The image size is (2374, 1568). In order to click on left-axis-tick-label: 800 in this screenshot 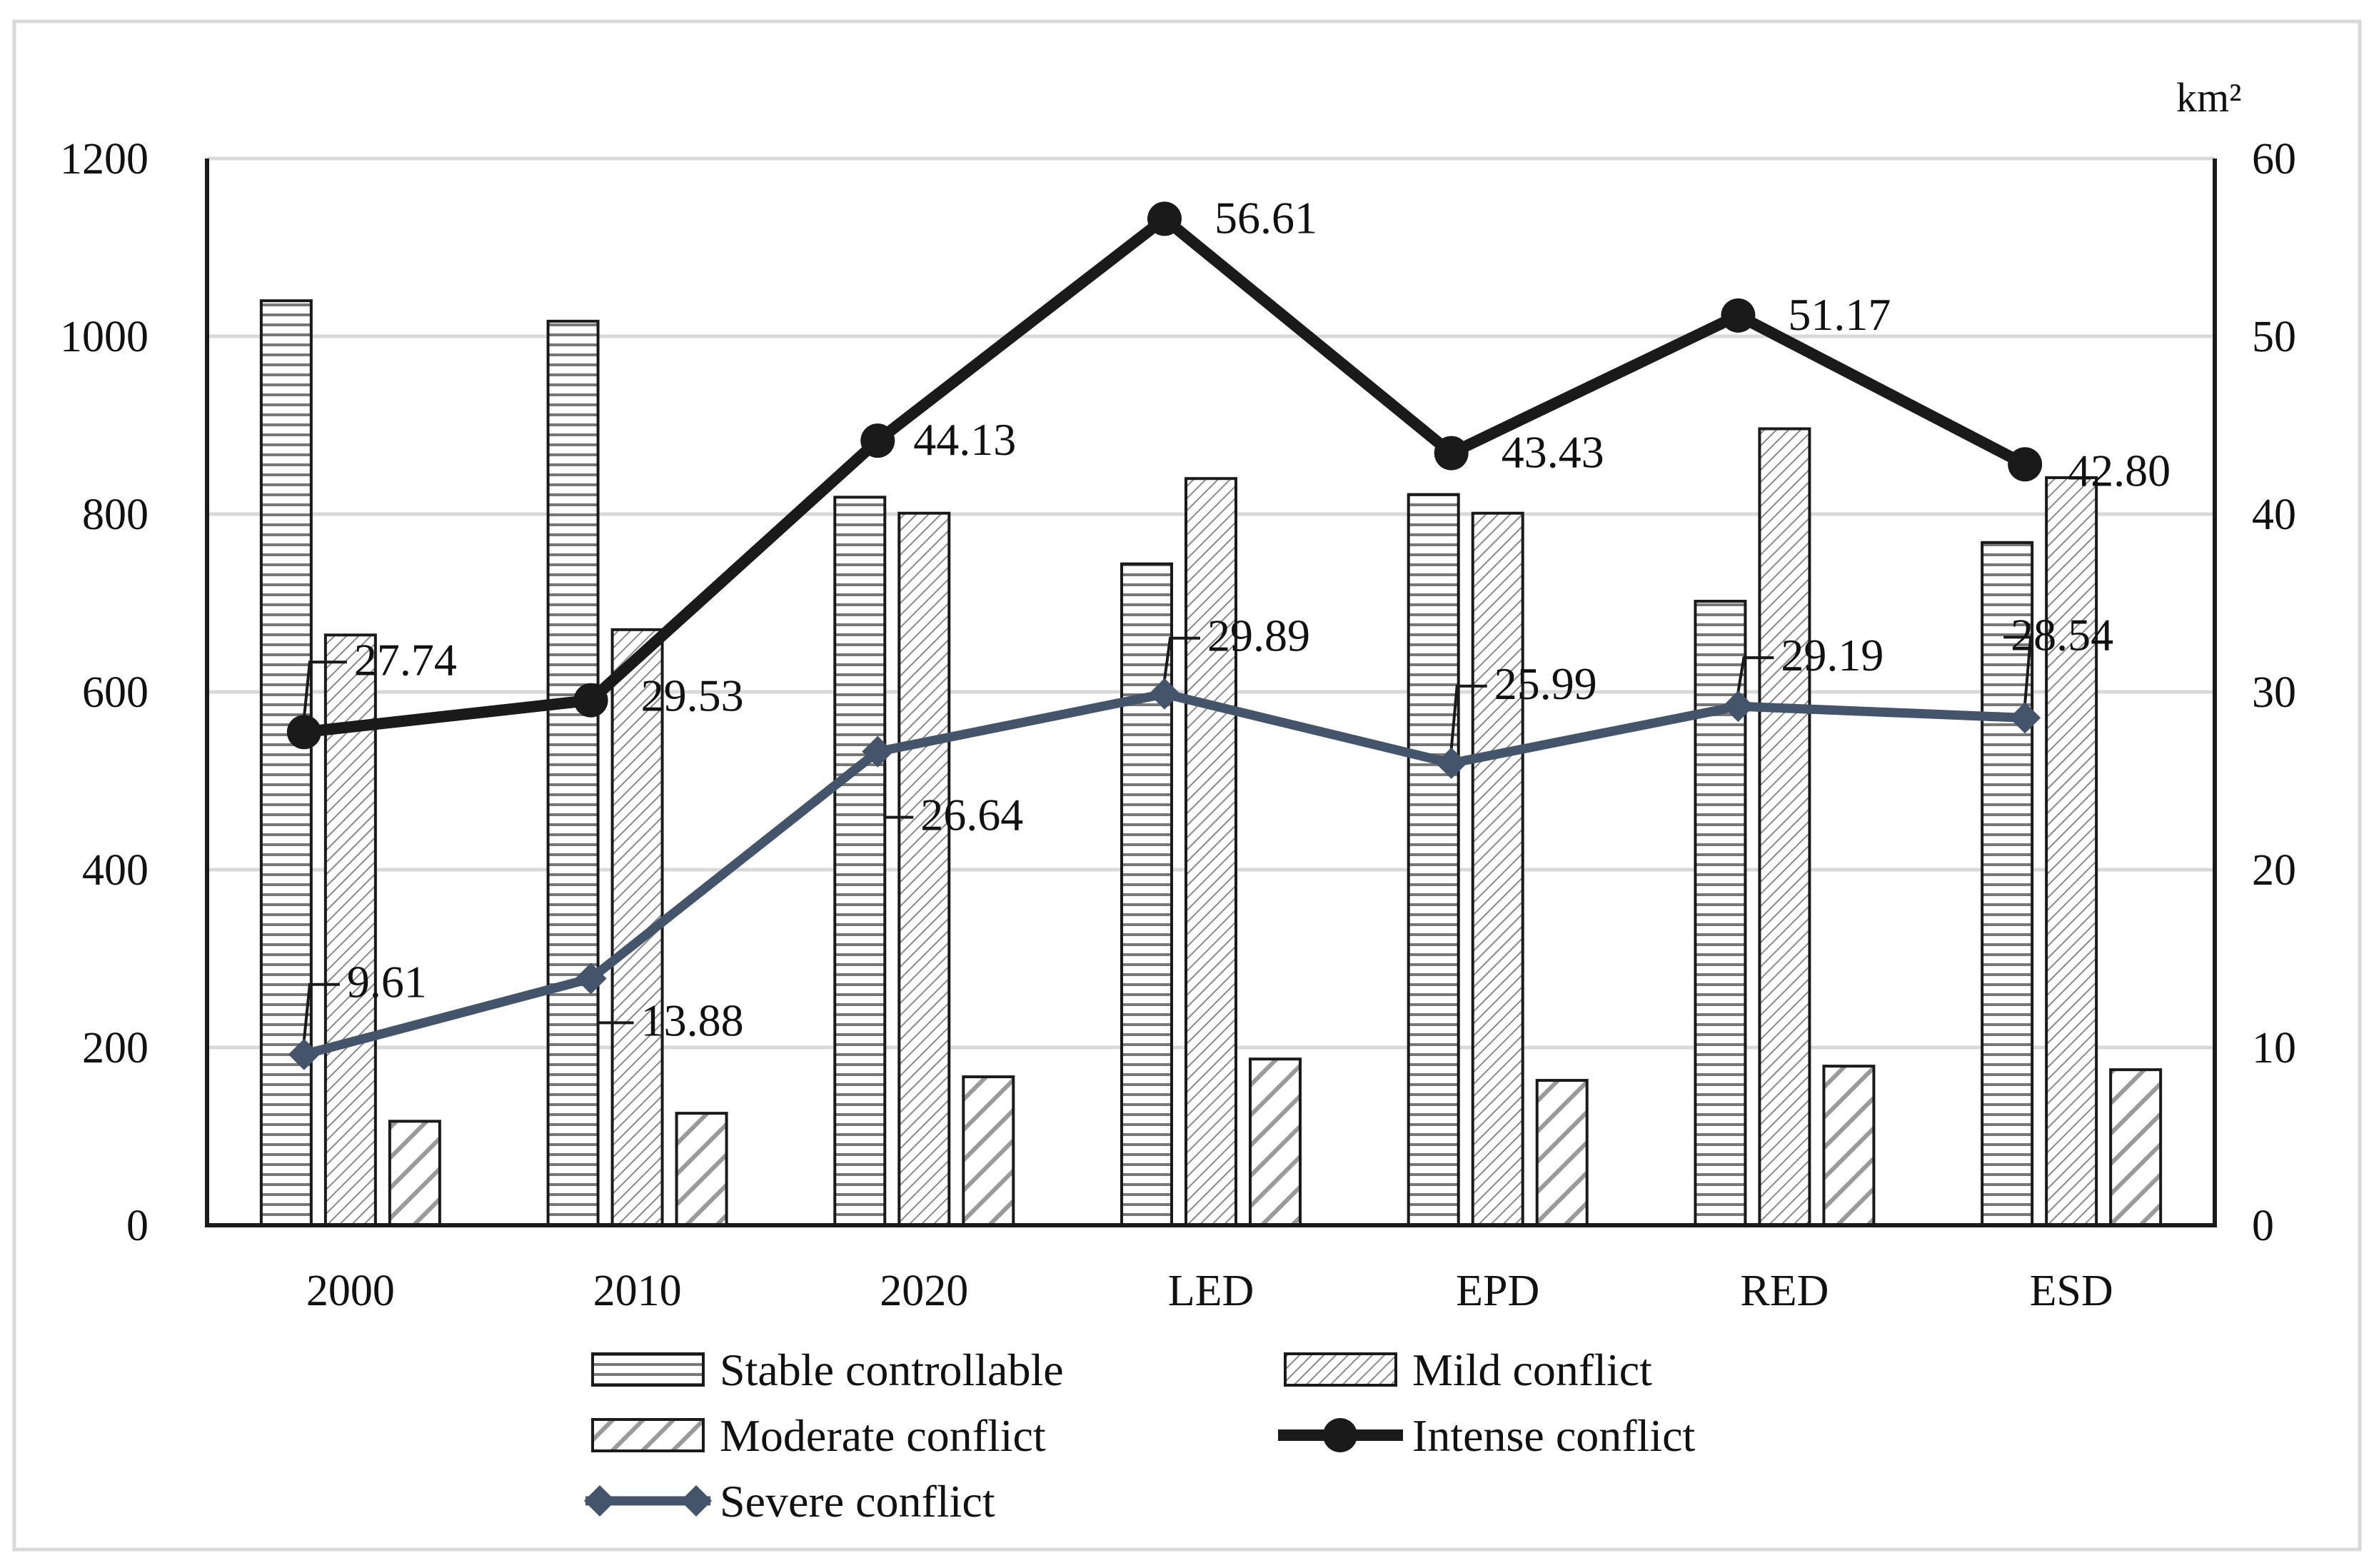, I will do `click(115, 515)`.